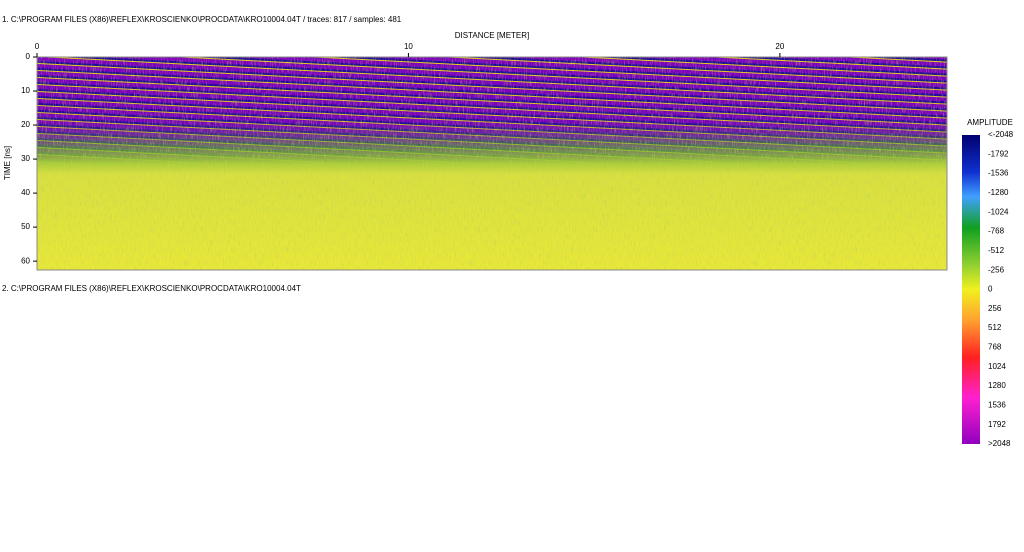 This screenshot has width=1024, height=552. What do you see at coordinates (1001, 134) in the screenshot?
I see `colorbar-label: <-2048` at bounding box center [1001, 134].